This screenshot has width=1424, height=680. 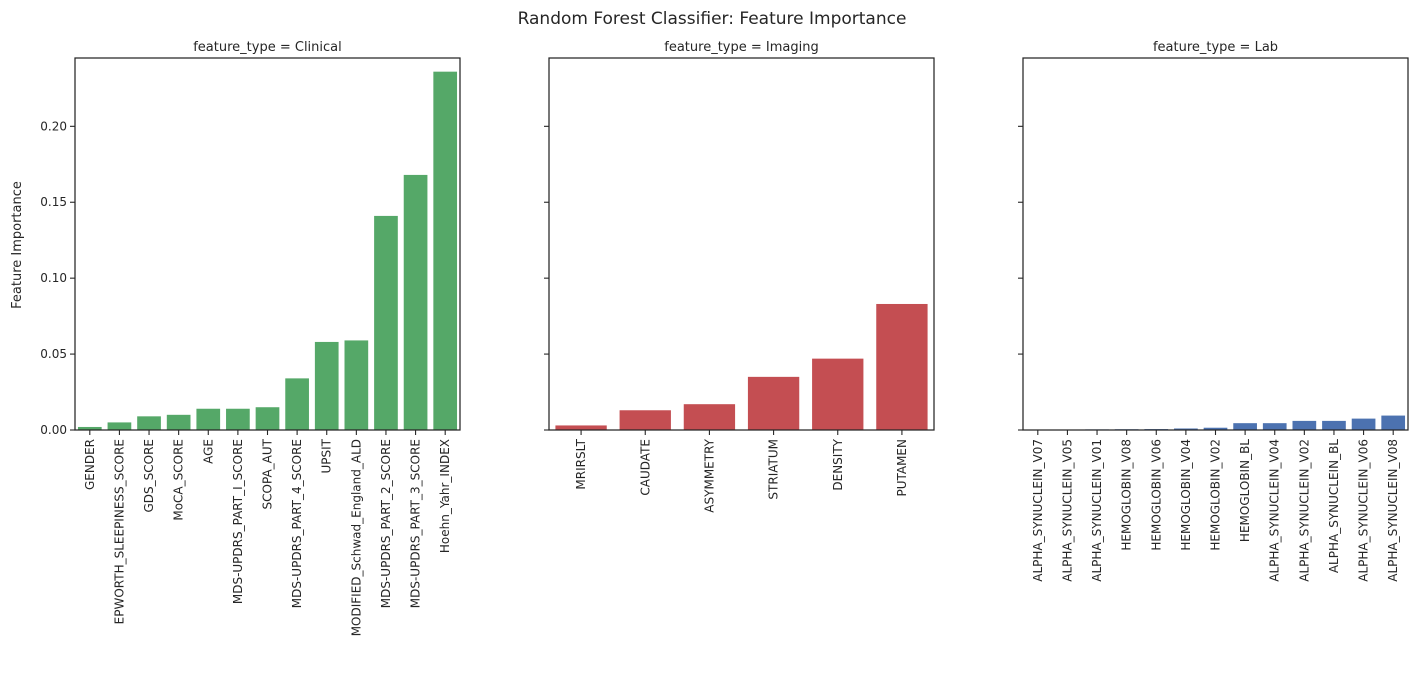 I want to click on x-tick-label: SCOPA_AUT, so click(x=268, y=473).